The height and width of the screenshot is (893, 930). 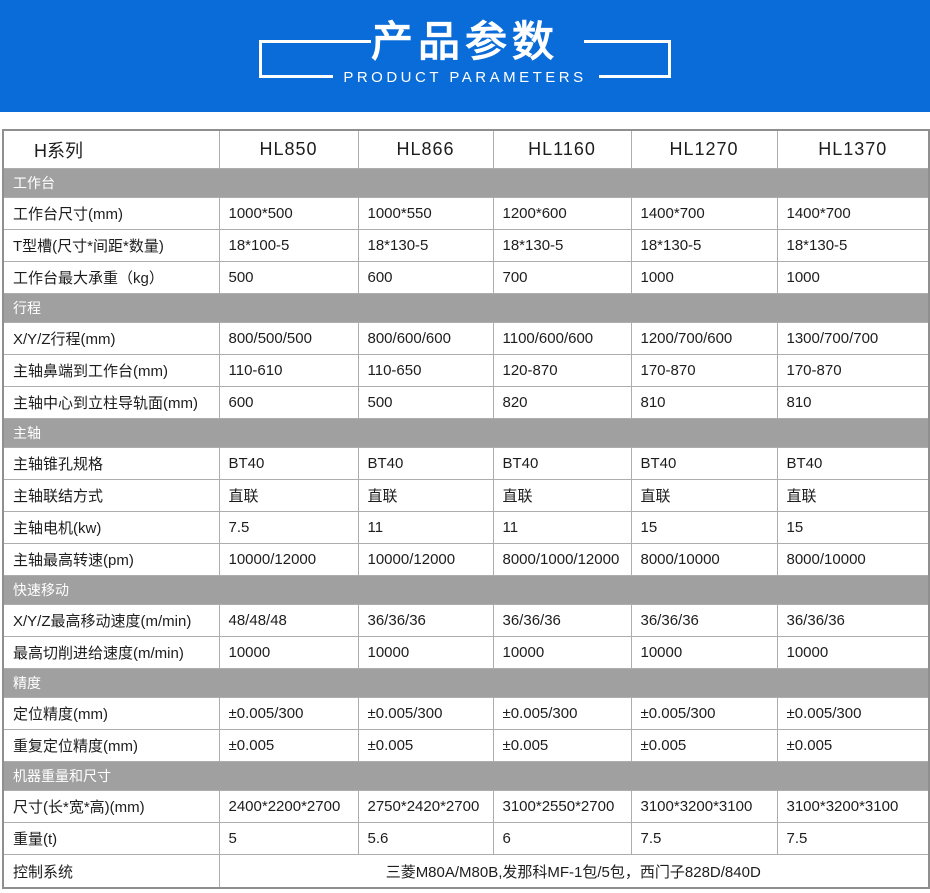 I want to click on spec-row: 重复定位精度(mm) ±0.005 ±0.005 ±0.005 ±0.005 ±0.005, so click(x=466, y=745).